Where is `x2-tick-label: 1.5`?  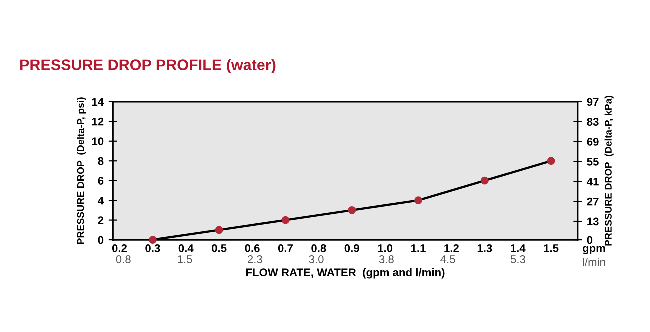 x2-tick-label: 1.5 is located at coordinates (185, 260).